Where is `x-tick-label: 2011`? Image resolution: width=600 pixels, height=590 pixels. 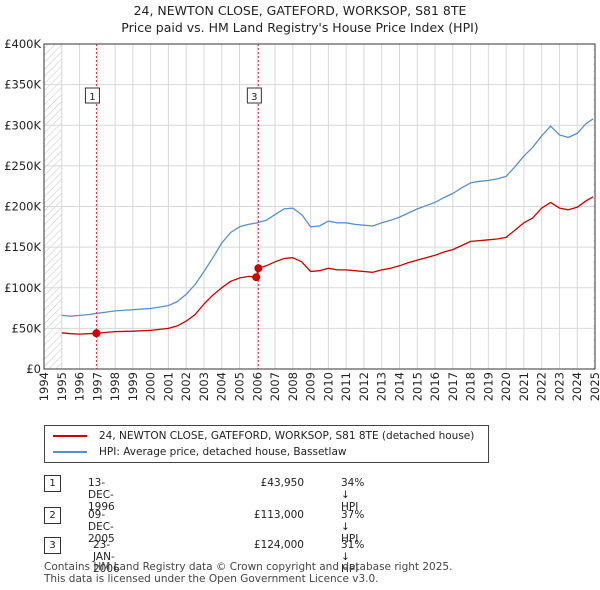
x-tick-label: 2011 is located at coordinates (346, 386).